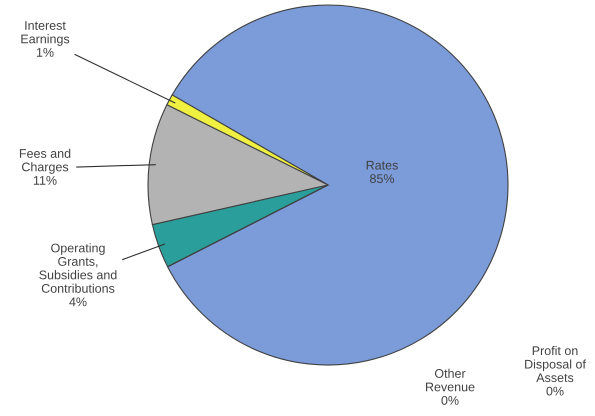  What do you see at coordinates (382, 165) in the screenshot?
I see `slice-label: Rates` at bounding box center [382, 165].